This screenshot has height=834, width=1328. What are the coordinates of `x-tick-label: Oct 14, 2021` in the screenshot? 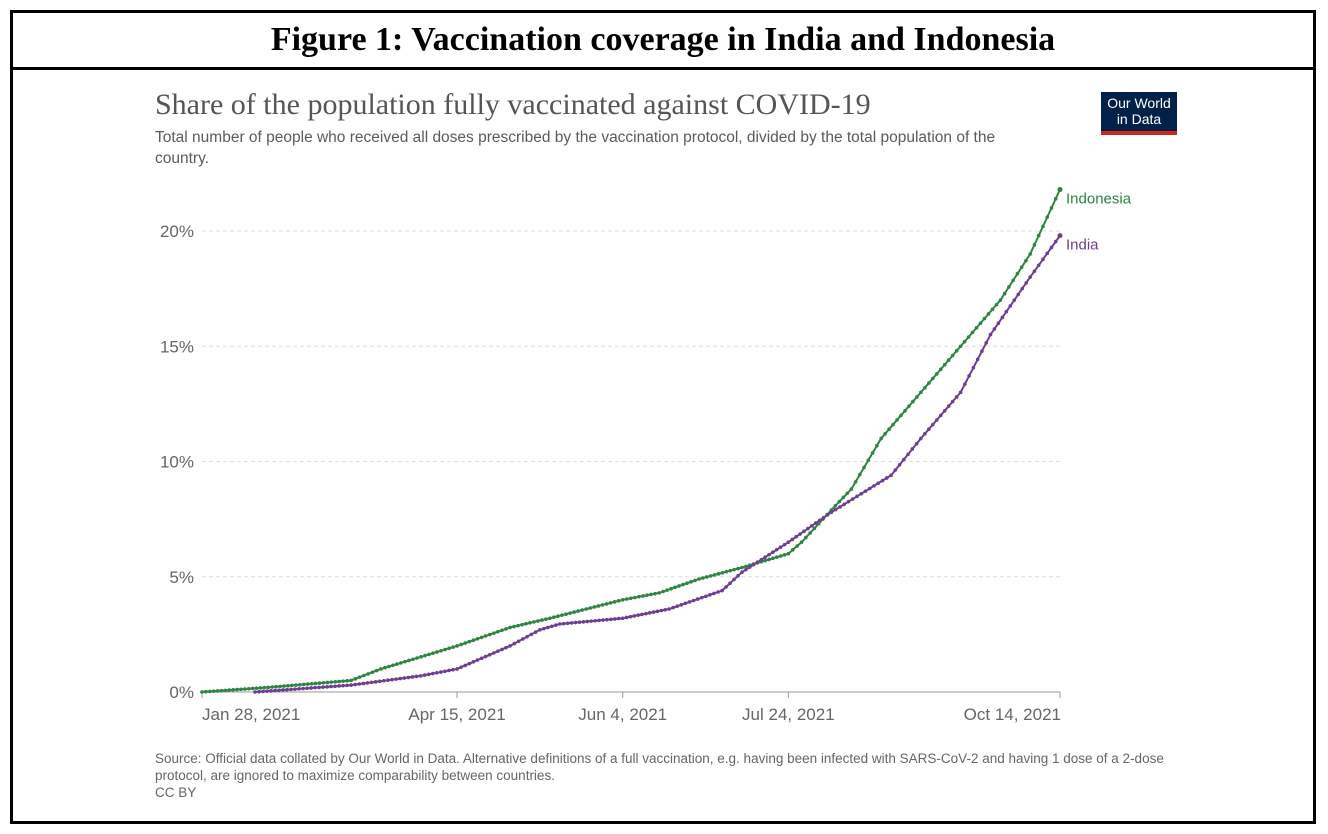 It's located at (1012, 714).